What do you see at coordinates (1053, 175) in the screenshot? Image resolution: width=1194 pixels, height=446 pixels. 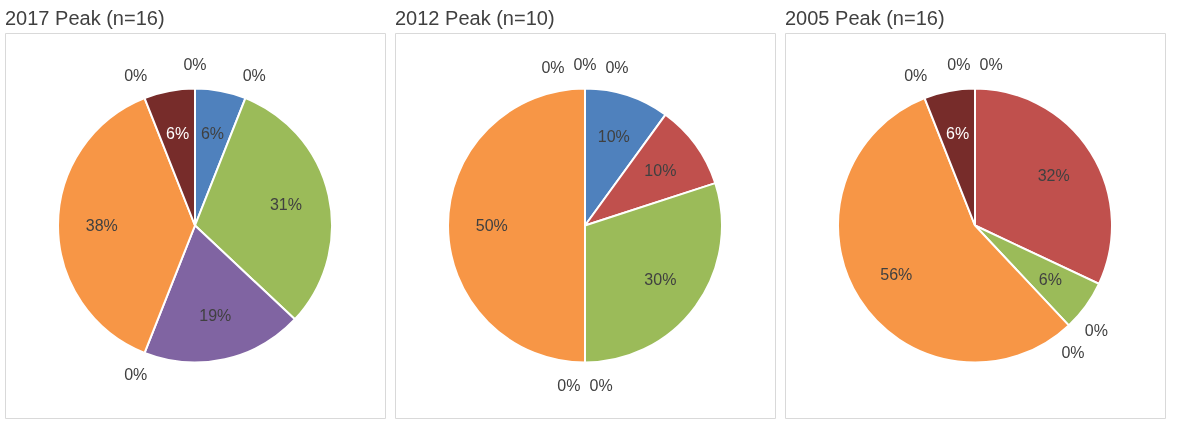 I see `data-label: 32%` at bounding box center [1053, 175].